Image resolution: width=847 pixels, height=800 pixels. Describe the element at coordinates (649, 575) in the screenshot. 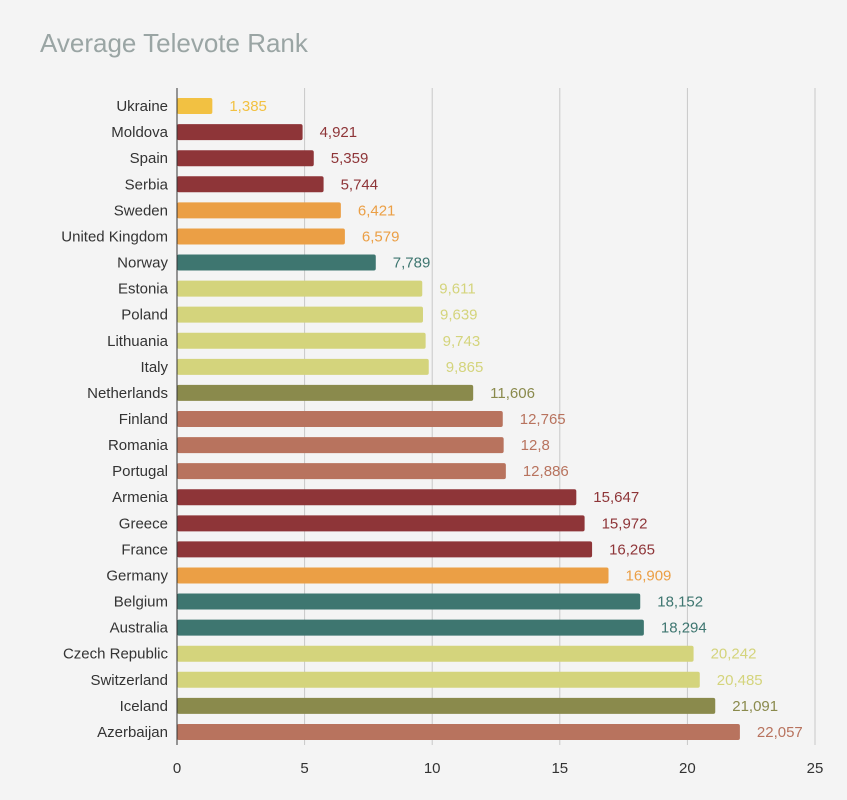

I see `data-label: 16,909` at that location.